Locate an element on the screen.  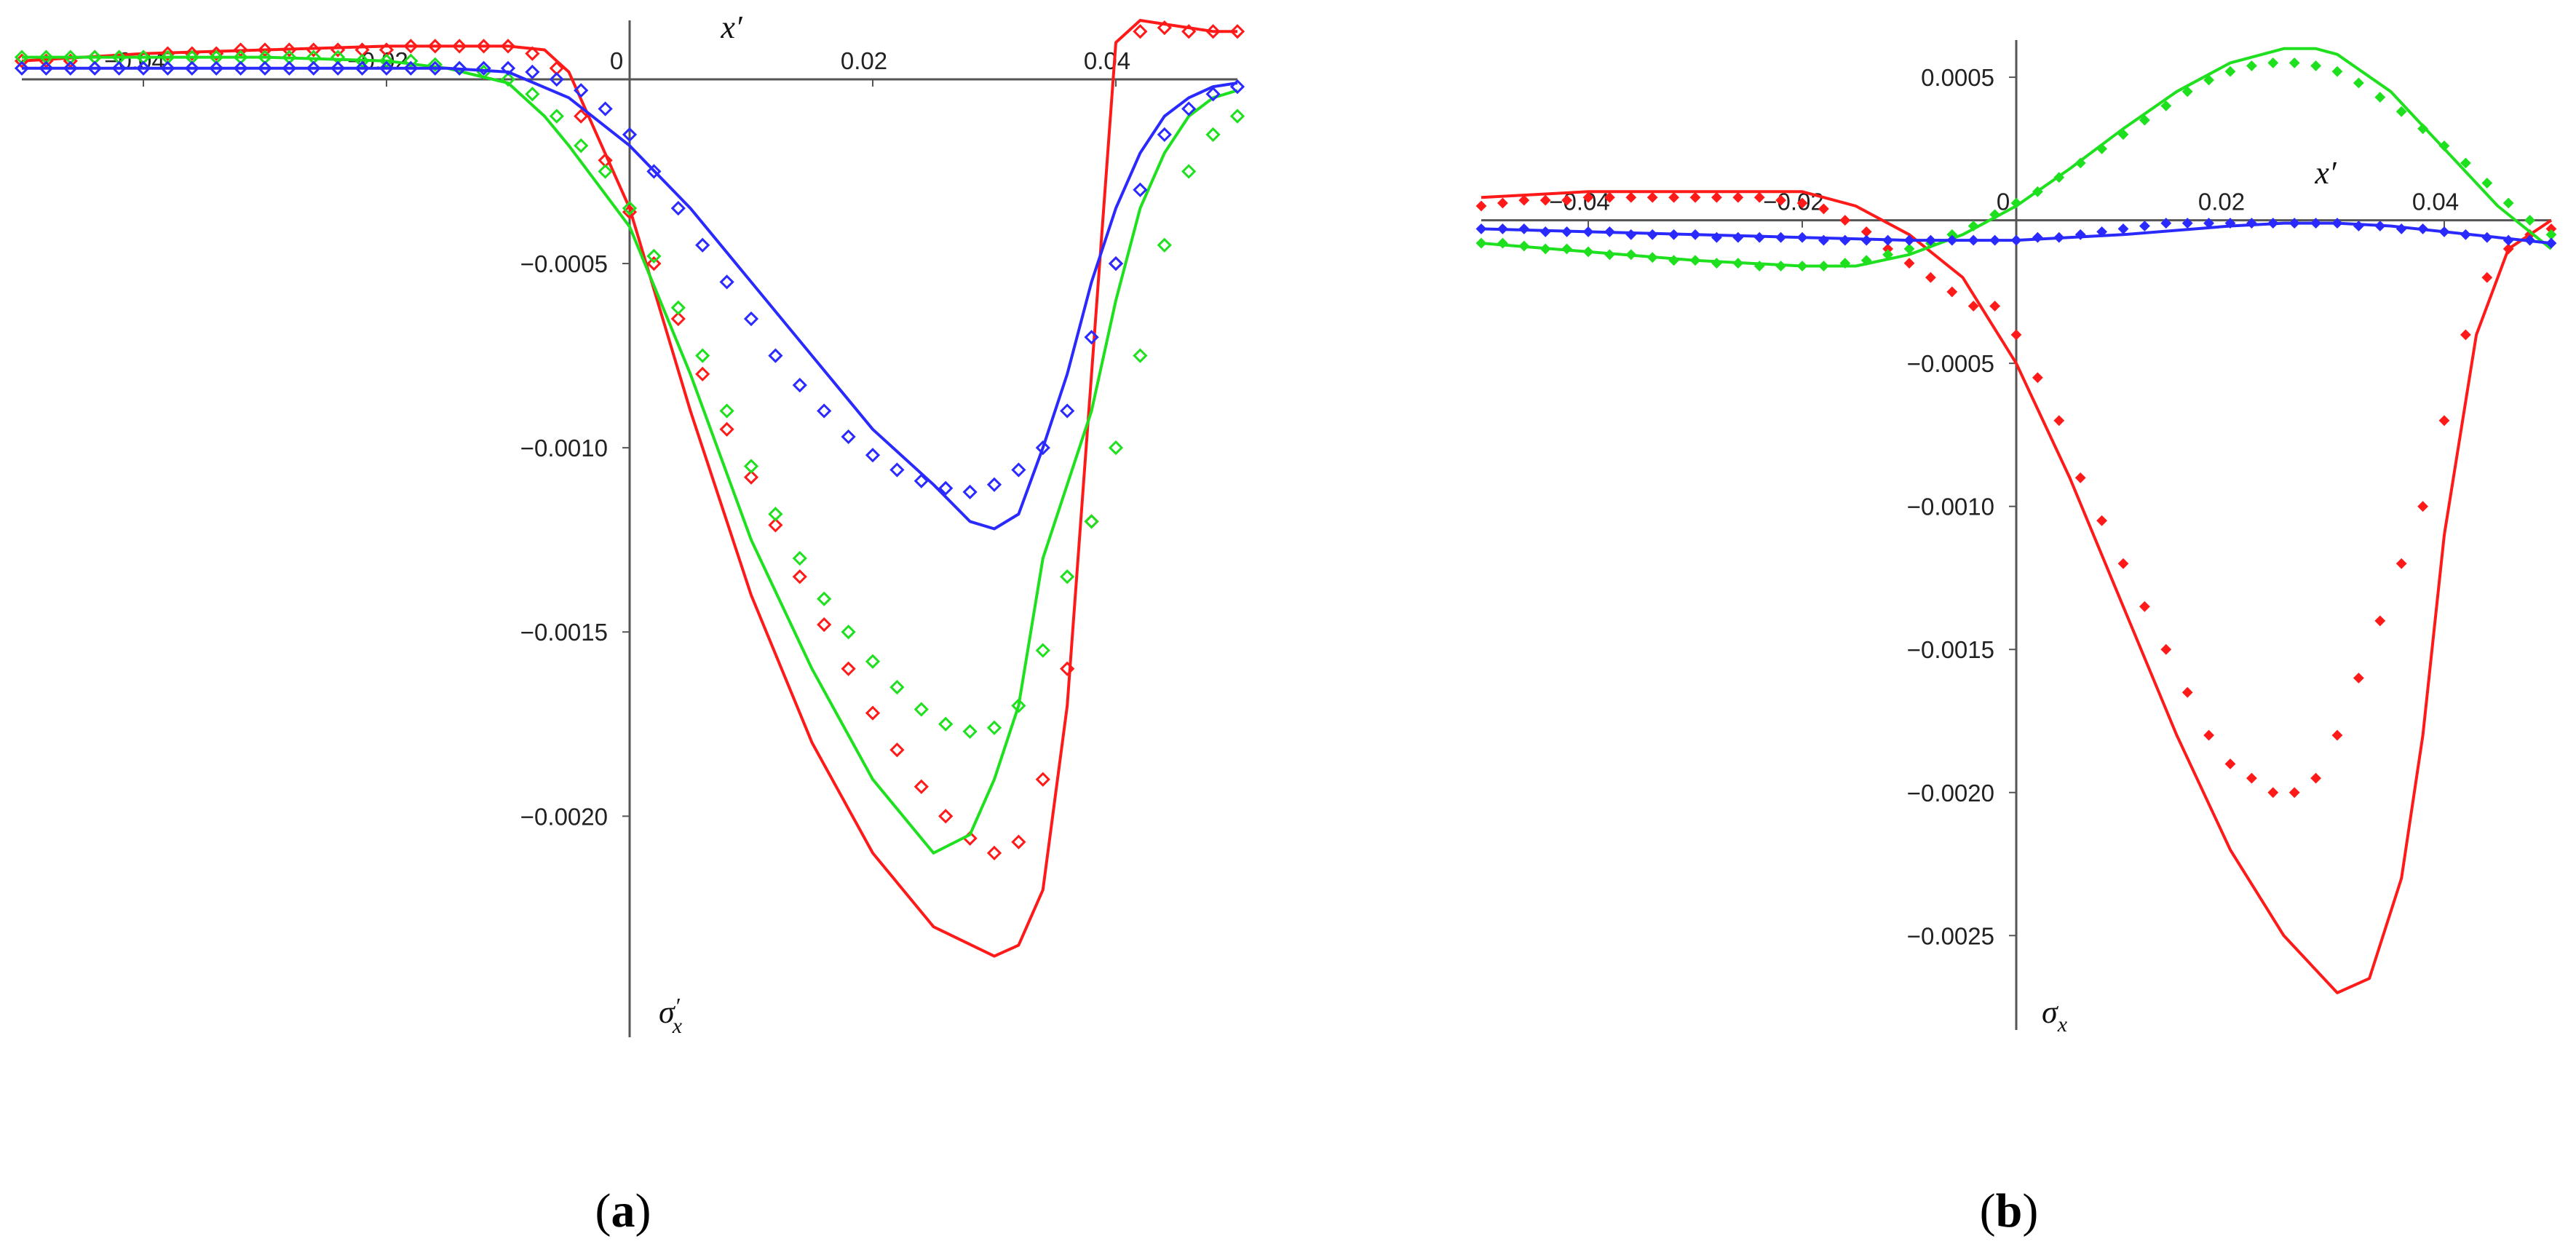
blue-markers-series is located at coordinates (2016, 233).